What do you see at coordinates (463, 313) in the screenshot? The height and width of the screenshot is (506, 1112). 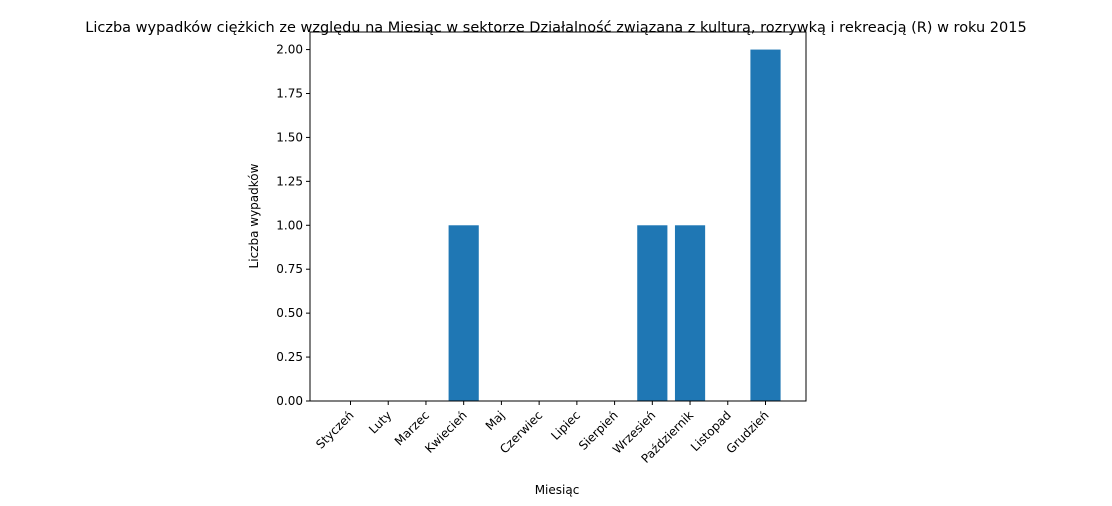 I see `bar-kwiecień` at bounding box center [463, 313].